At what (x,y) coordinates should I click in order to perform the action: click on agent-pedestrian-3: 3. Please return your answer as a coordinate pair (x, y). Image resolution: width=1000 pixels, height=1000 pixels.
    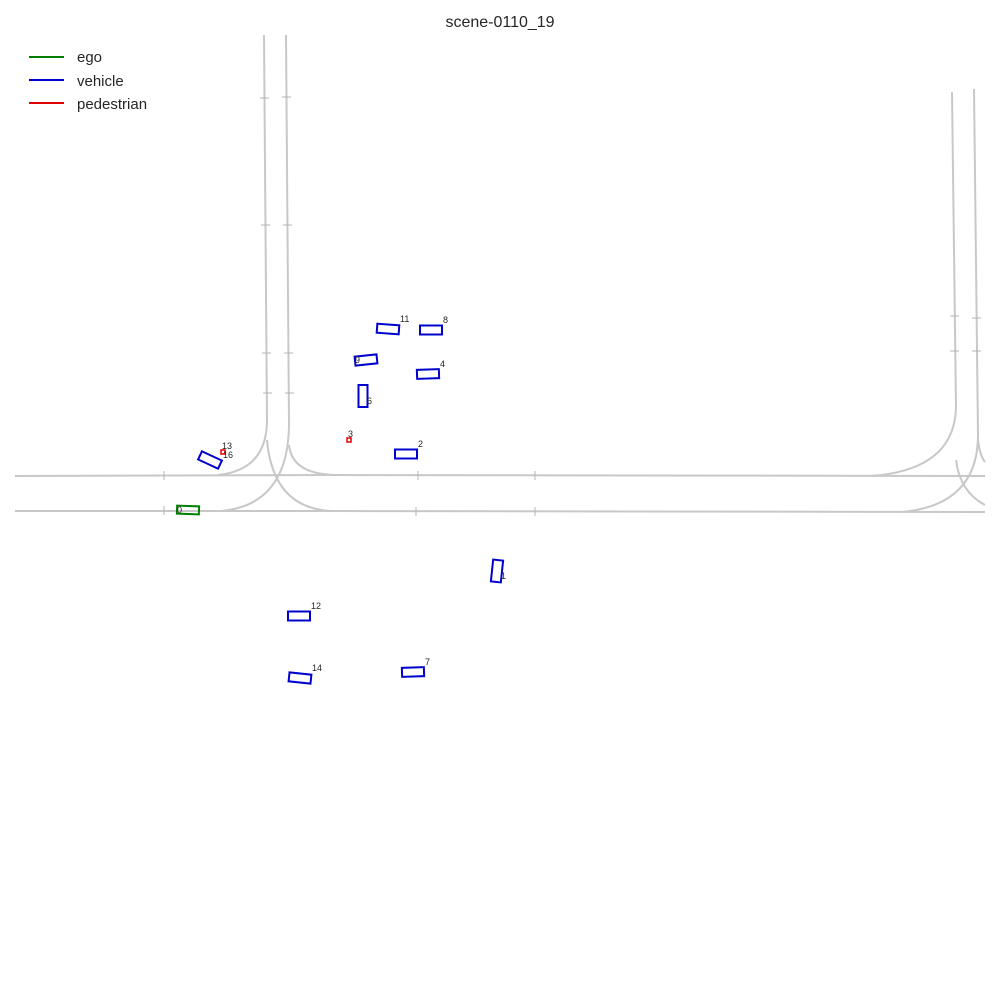
    Looking at the image, I should click on (350, 435).